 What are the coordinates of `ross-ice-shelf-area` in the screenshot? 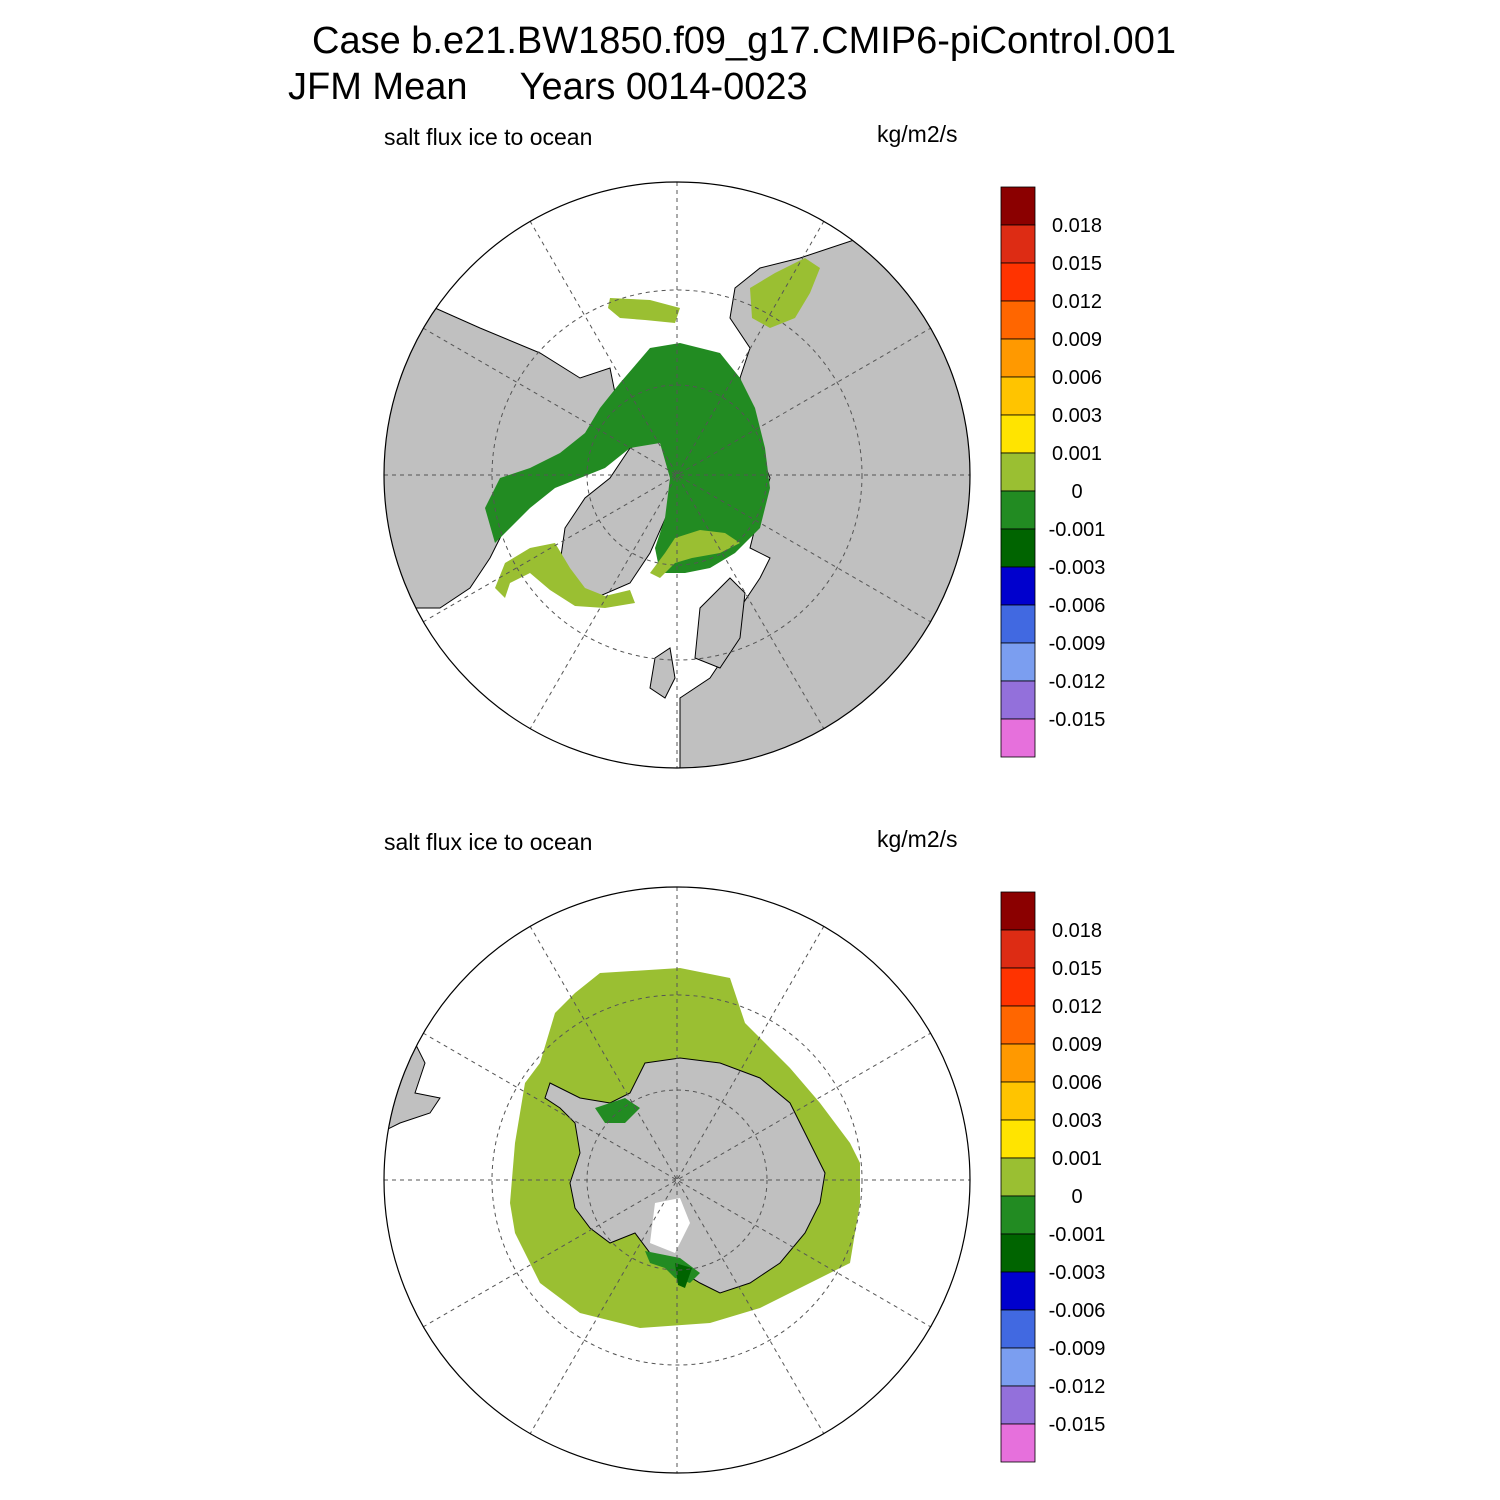 It's located at (670, 1225).